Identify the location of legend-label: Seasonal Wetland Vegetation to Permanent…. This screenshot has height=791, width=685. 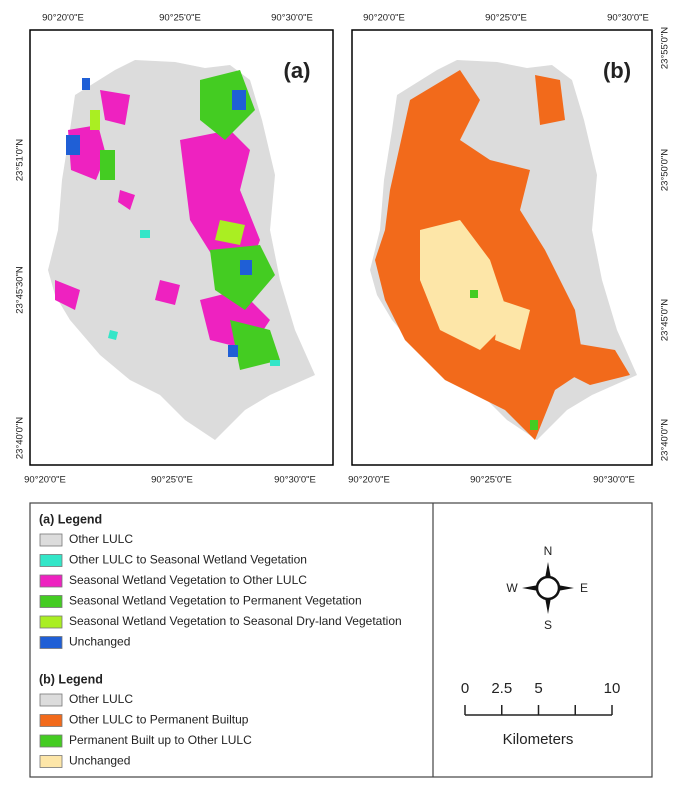
(215, 601).